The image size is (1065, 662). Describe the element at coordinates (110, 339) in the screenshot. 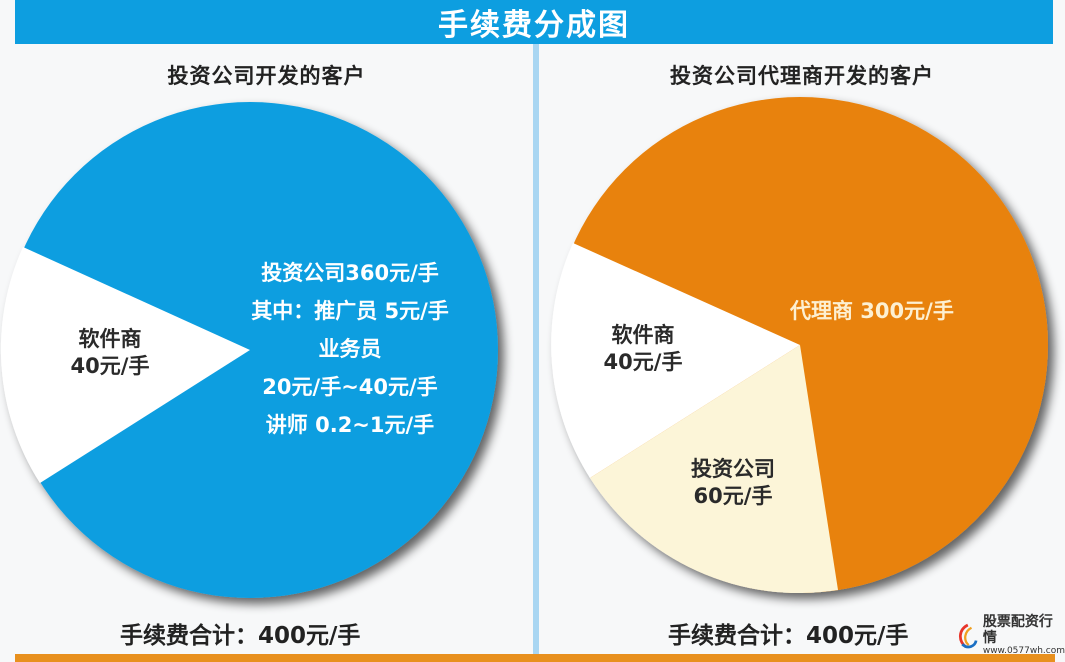

I see `left-software-name: 软件商` at that location.